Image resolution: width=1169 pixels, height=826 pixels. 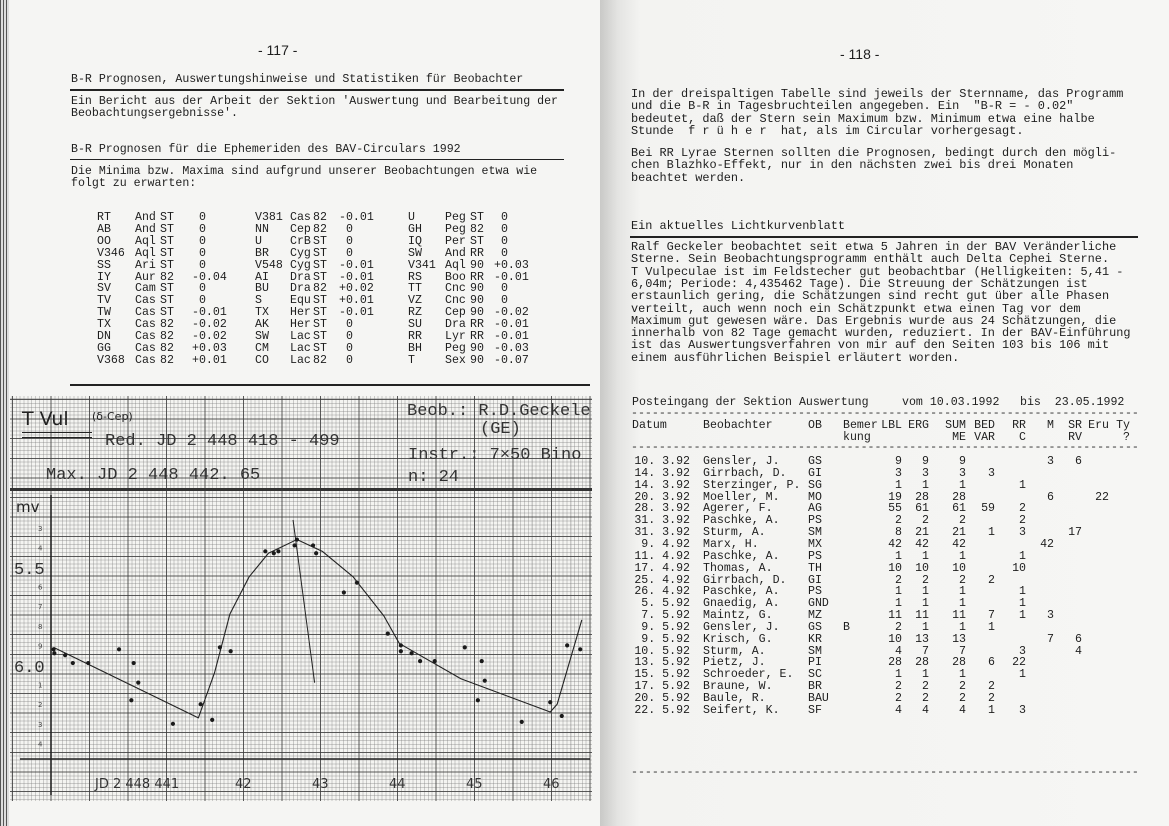 What do you see at coordinates (415, 277) in the screenshot?
I see `star-name: RS` at bounding box center [415, 277].